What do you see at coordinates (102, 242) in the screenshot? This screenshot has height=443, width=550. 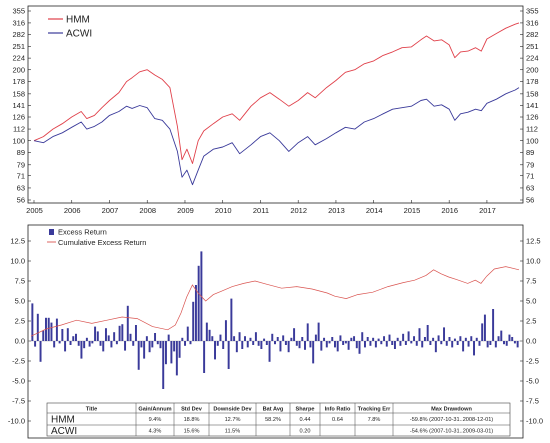 I see `legend-label-cumulative: Cumulative Excess Return` at bounding box center [102, 242].